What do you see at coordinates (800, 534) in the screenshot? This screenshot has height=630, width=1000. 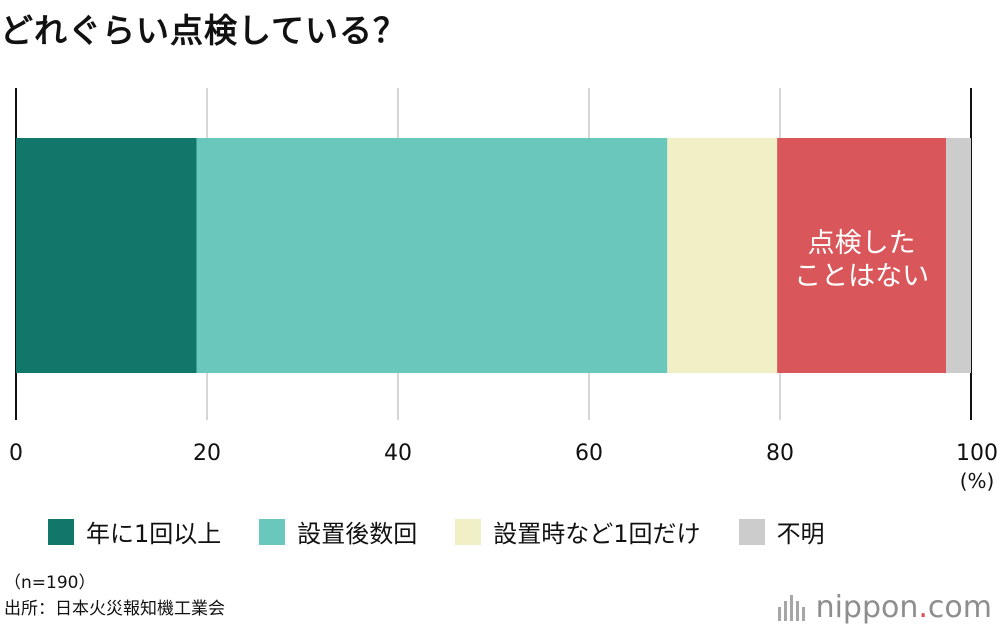 I see `legend-label: 不明` at bounding box center [800, 534].